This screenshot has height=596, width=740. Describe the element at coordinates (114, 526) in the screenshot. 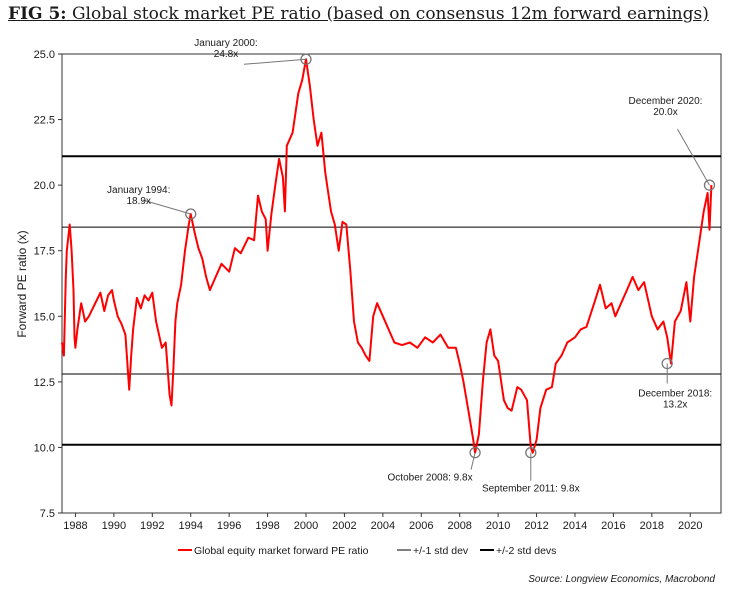

I see `x-tick-label: 1990` at that location.